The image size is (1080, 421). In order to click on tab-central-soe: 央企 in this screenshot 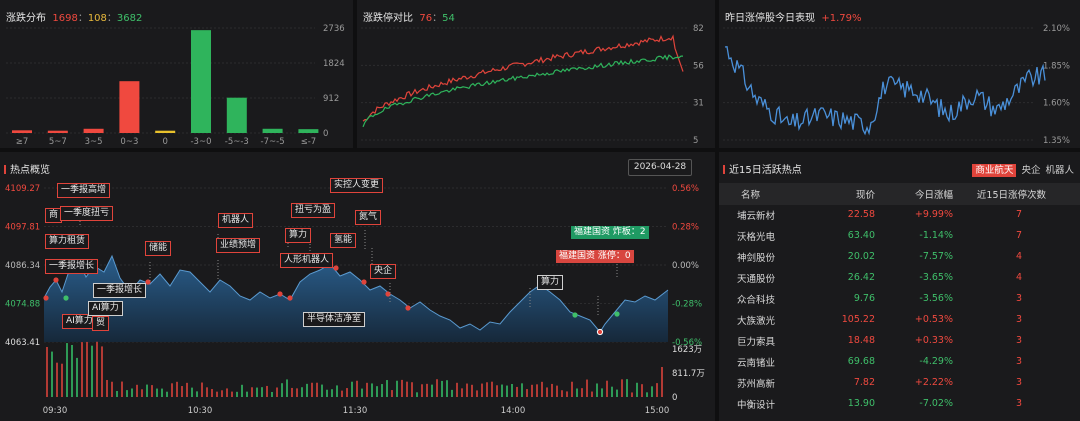, I will do `click(1031, 170)`.